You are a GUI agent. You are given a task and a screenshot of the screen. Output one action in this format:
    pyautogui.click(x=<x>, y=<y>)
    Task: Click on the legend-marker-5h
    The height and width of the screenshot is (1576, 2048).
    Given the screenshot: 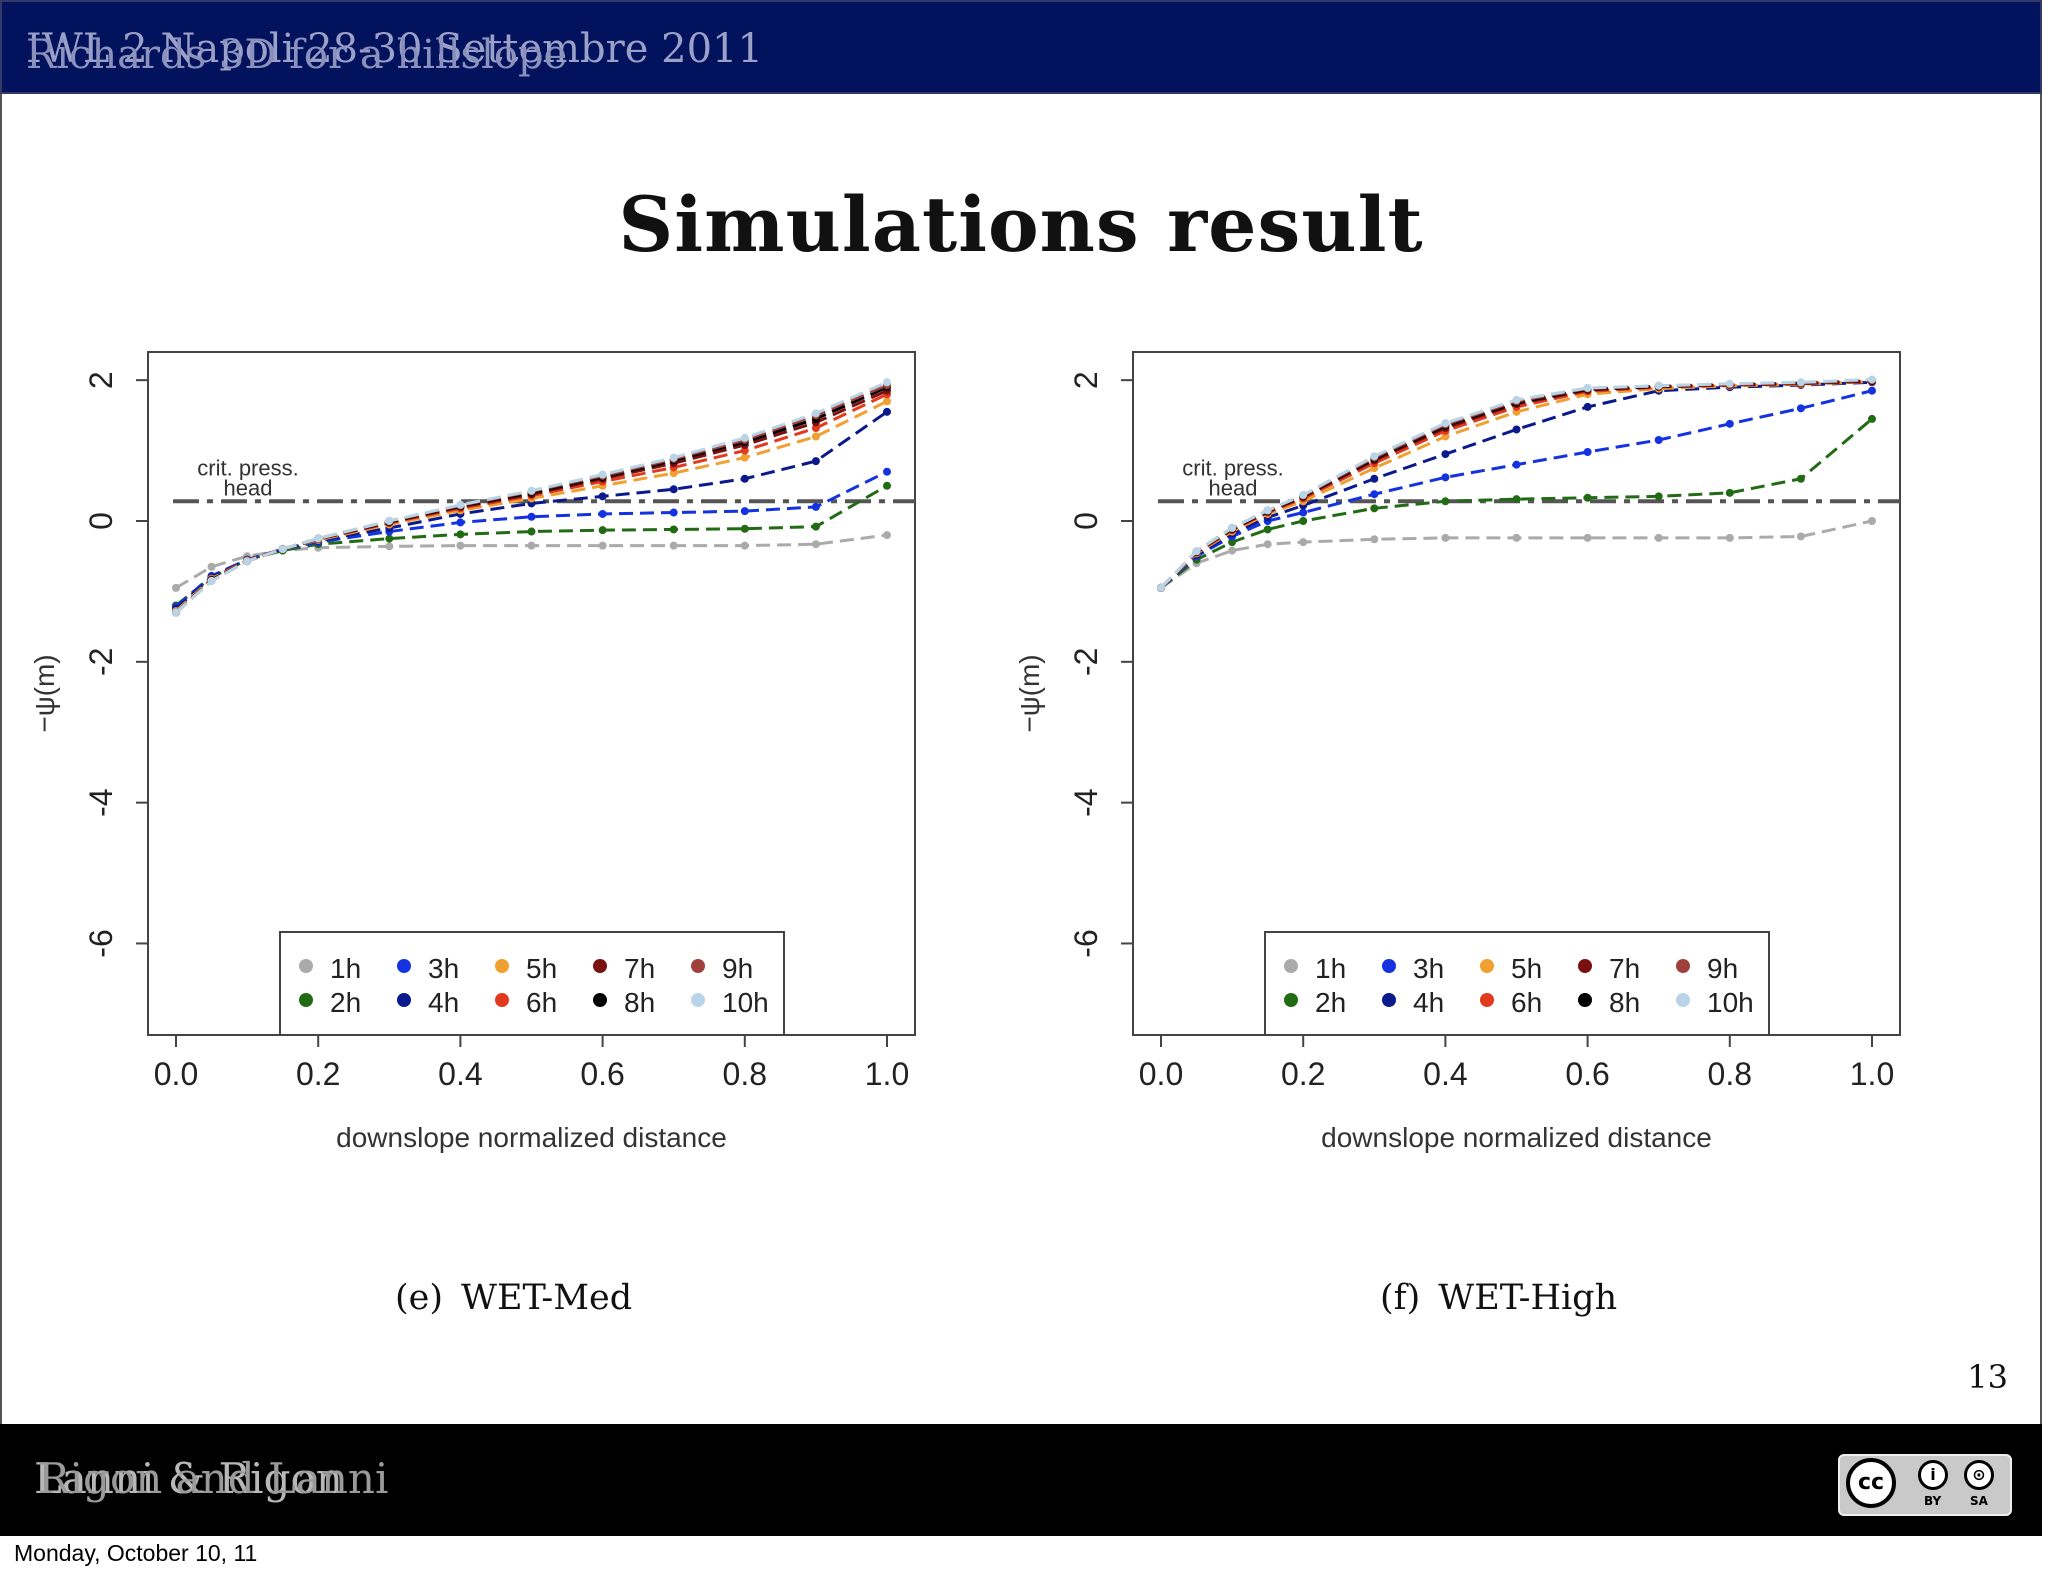 What is the action you would take?
    pyautogui.click(x=1487, y=966)
    